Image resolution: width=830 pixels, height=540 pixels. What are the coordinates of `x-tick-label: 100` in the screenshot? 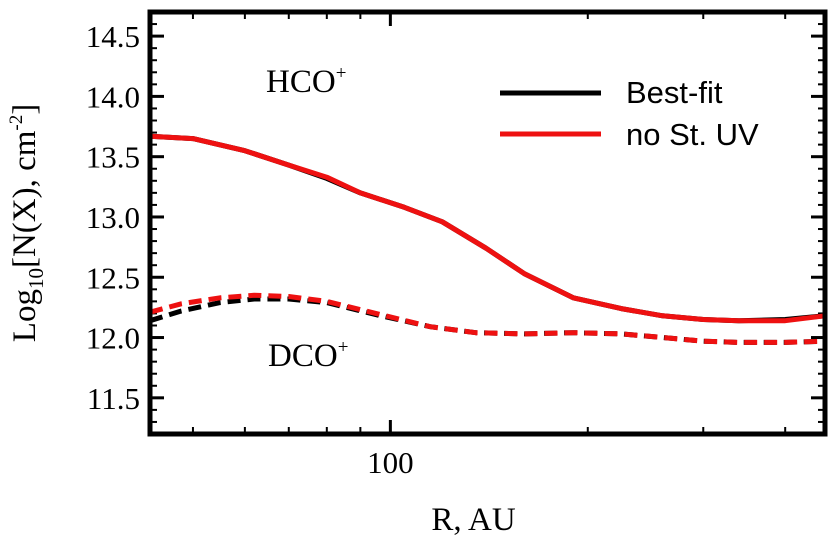 It's located at (390, 462).